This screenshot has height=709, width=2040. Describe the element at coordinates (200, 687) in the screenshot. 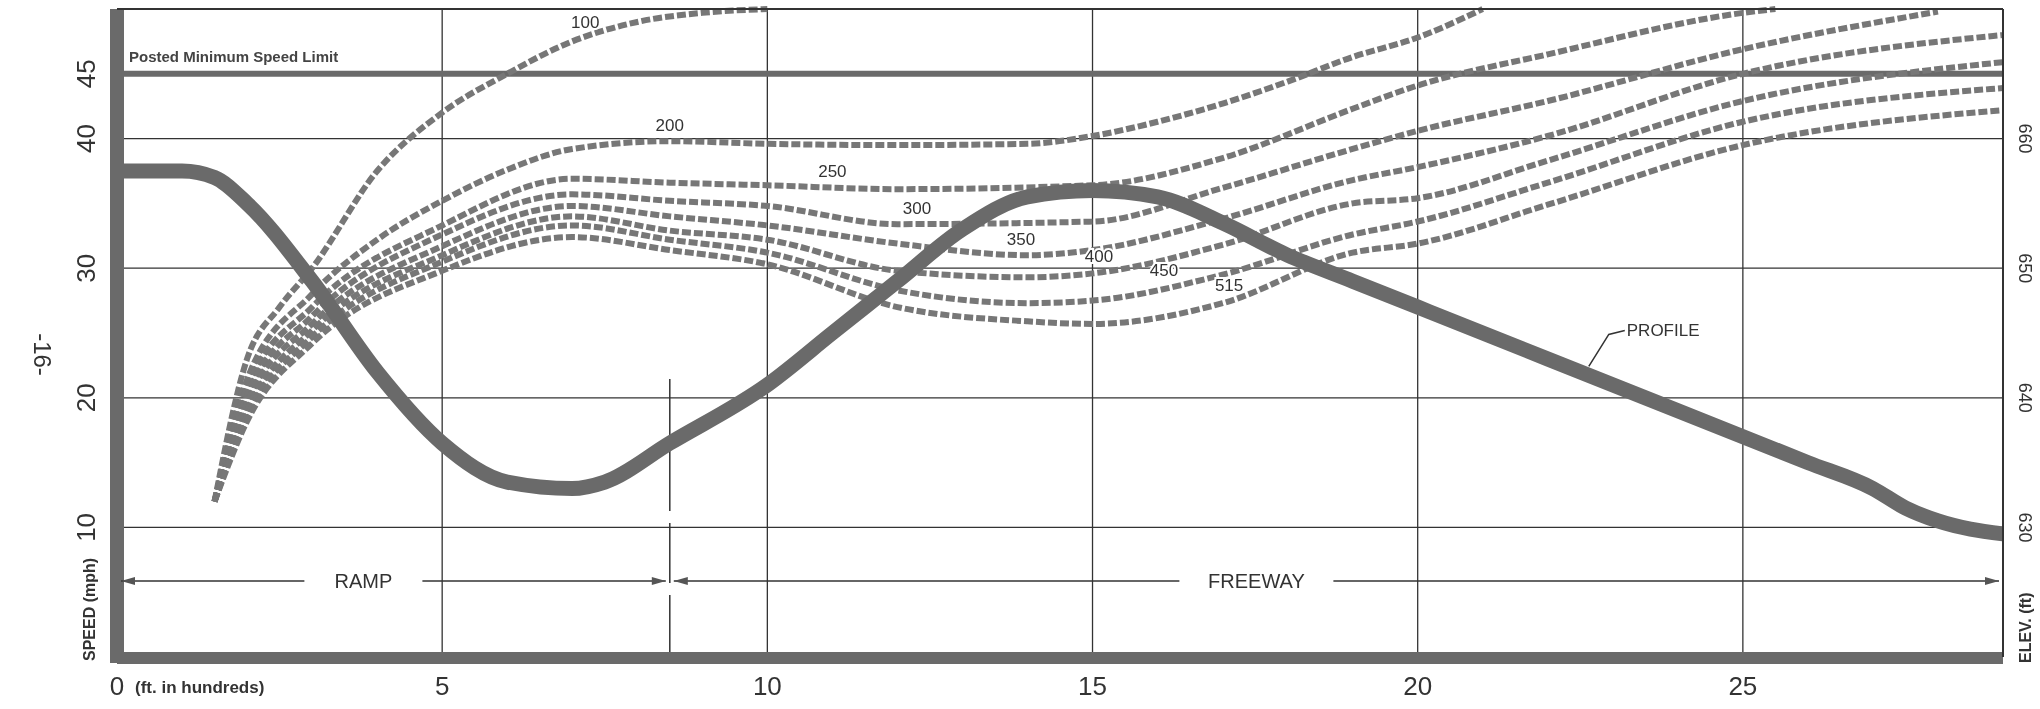

I see `x-axis-title: (ft. in hundreds)` at that location.